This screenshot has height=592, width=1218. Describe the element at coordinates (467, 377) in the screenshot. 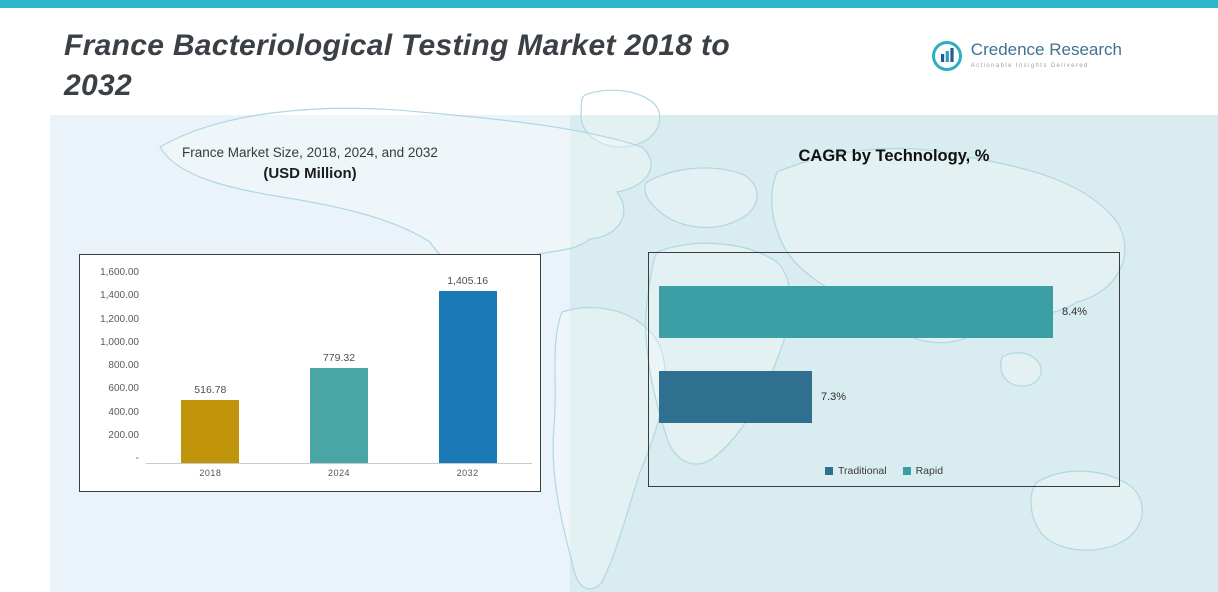

I see `bar-2032` at that location.